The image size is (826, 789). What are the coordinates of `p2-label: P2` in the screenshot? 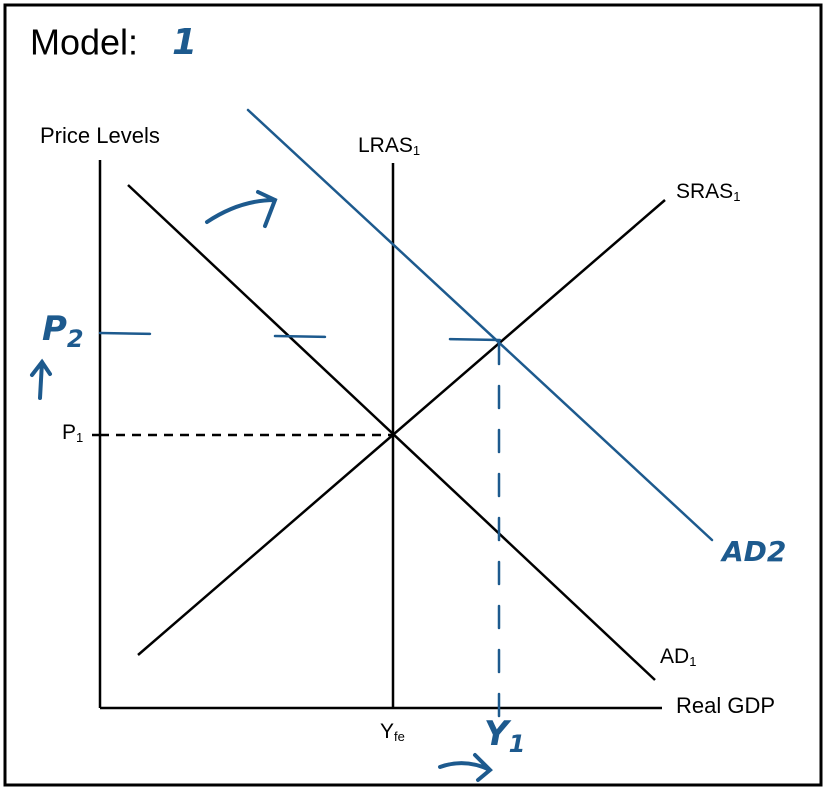 It's located at (63, 331).